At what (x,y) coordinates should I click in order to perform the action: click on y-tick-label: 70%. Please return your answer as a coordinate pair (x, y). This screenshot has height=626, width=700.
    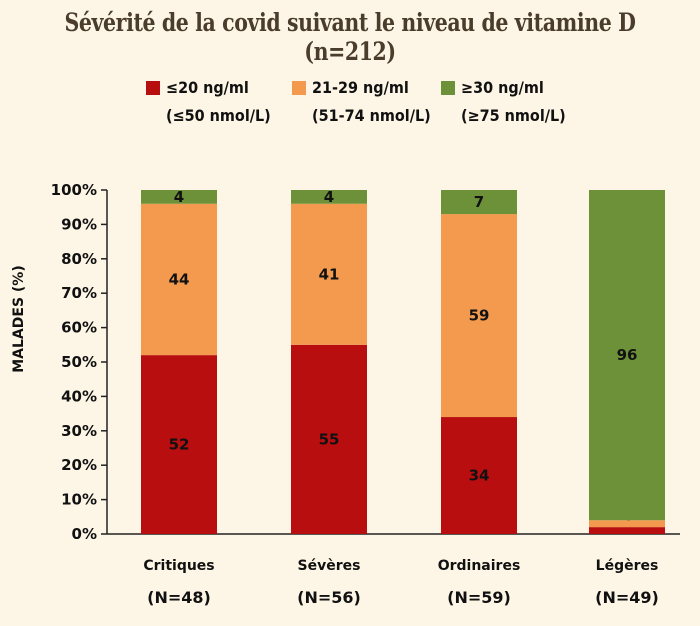
    Looking at the image, I should click on (79, 293).